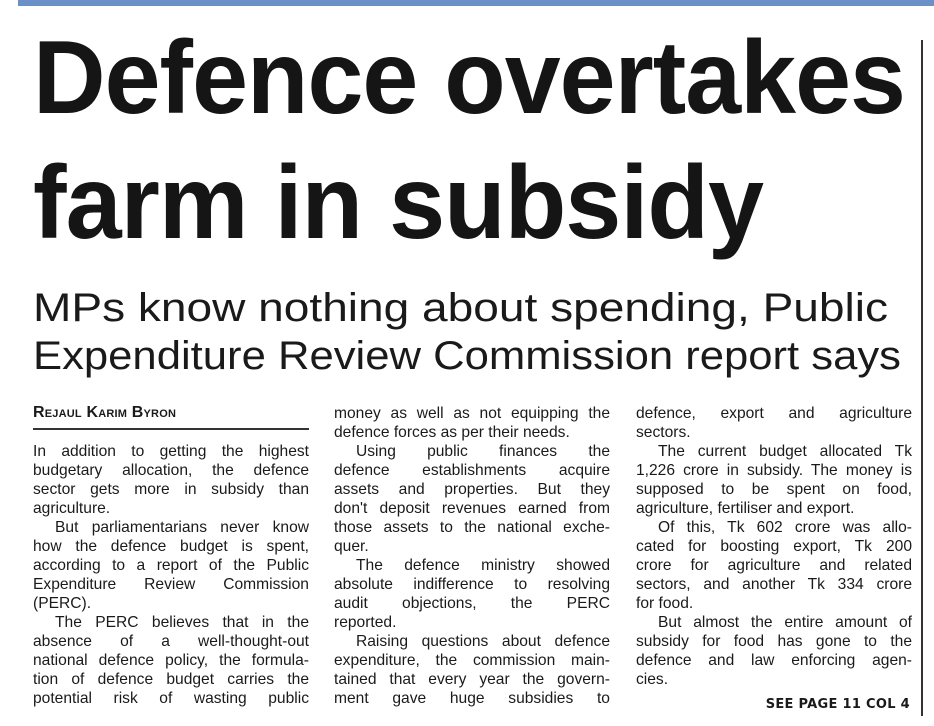 The height and width of the screenshot is (726, 934). Describe the element at coordinates (171, 584) in the screenshot. I see `article-line: Expenditure Review Commission` at that location.